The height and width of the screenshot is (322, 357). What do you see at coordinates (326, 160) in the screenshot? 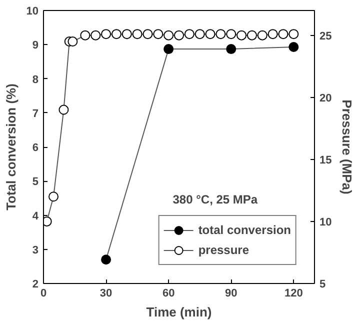
I see `y2-tick-label: 15` at bounding box center [326, 160].